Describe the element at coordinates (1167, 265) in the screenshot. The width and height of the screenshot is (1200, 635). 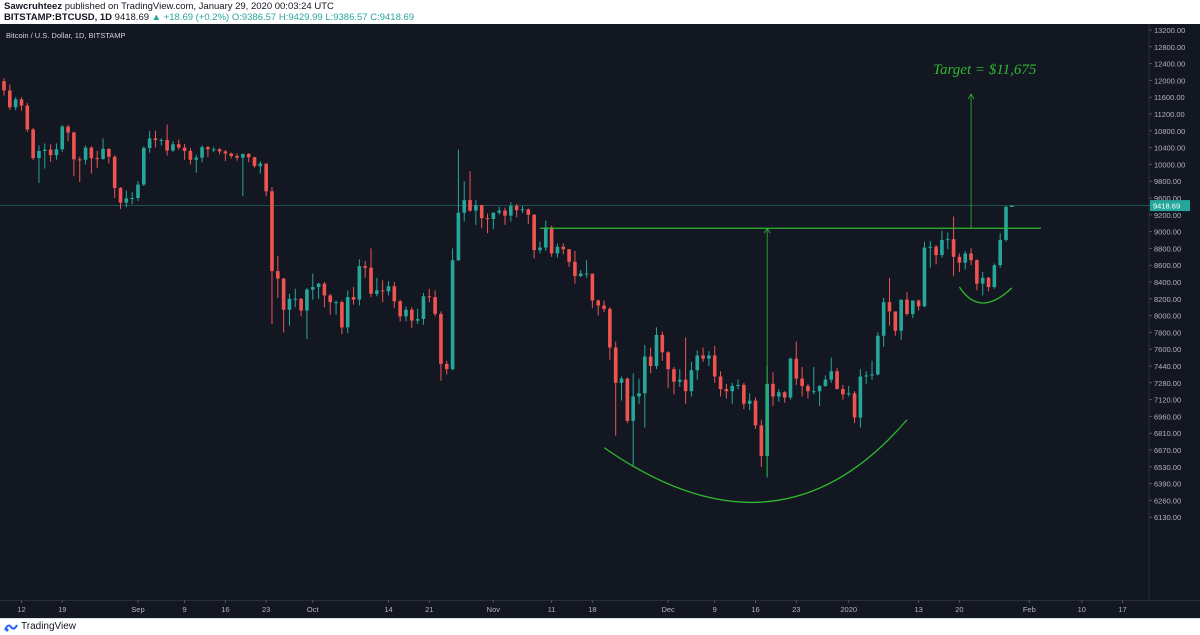
I see `price-tick-label: 8600.00` at that location.